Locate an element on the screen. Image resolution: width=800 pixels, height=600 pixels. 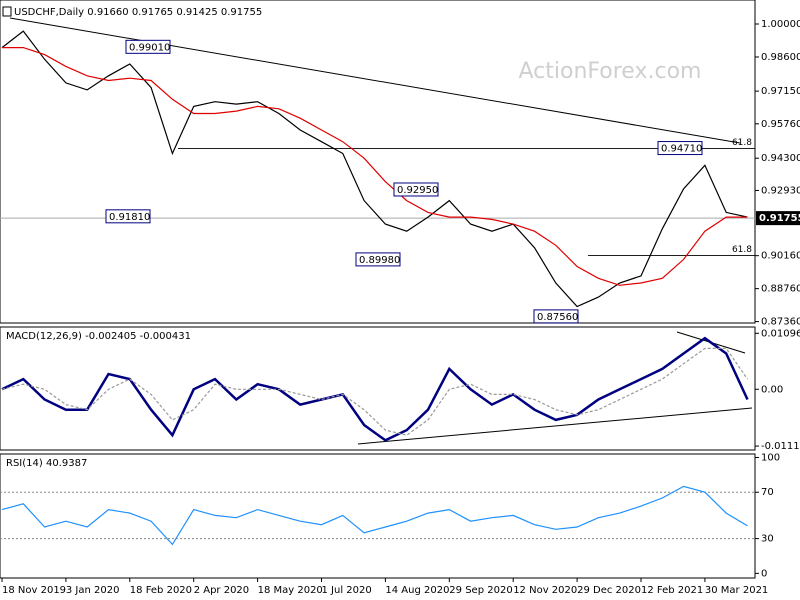
annotation: 0.87560 is located at coordinates (557, 317).